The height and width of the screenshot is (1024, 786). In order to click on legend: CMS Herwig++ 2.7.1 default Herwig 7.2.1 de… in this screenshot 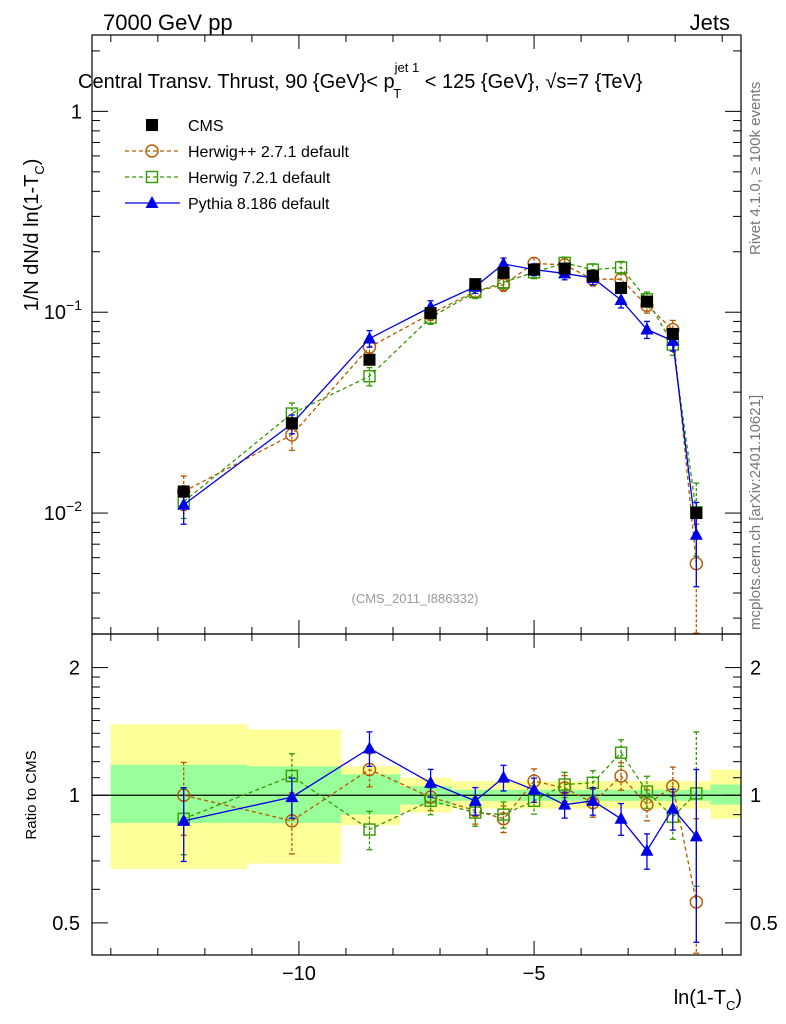, I will do `click(237, 165)`.